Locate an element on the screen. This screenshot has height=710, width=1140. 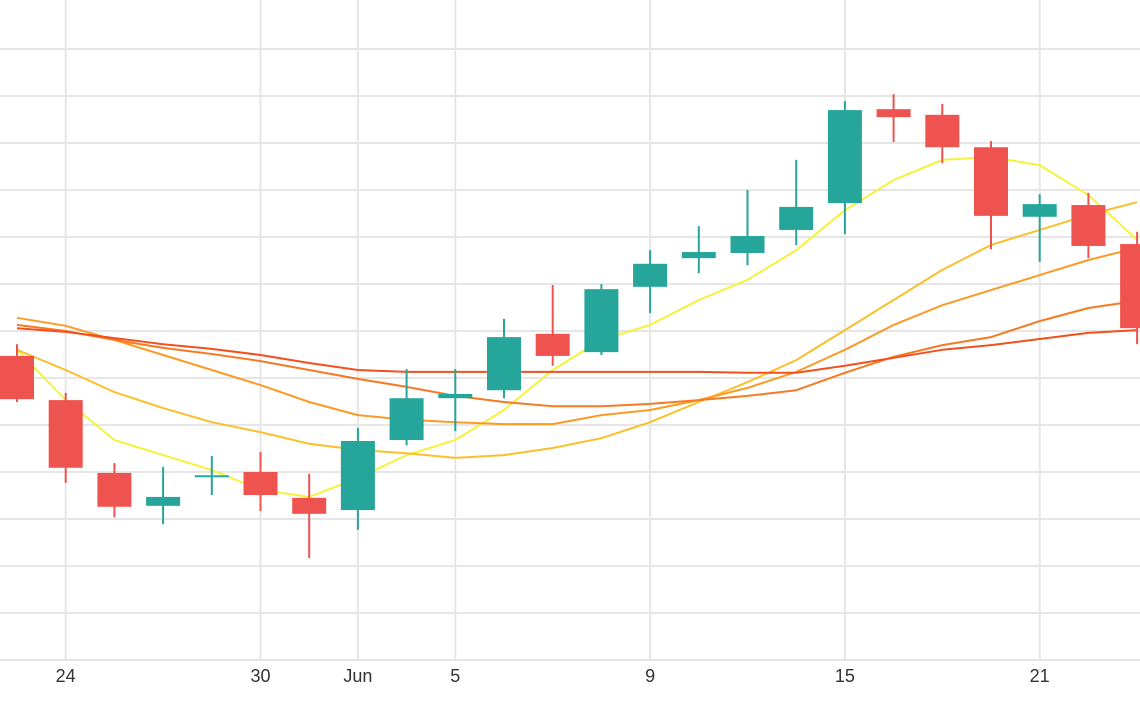
x-tick-label: 5 is located at coordinates (455, 676).